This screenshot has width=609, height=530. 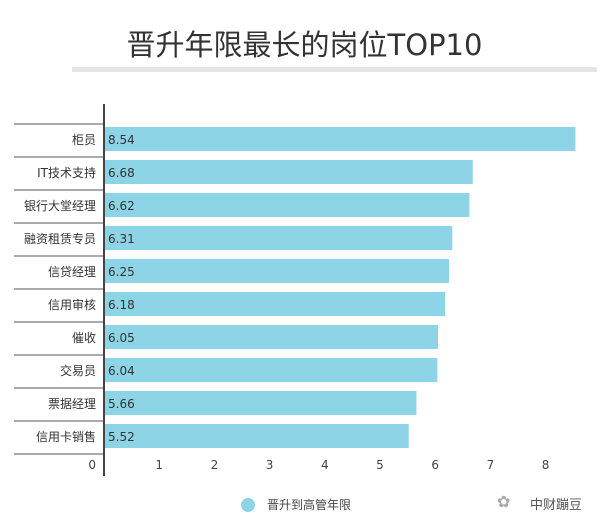 What do you see at coordinates (215, 465) in the screenshot?
I see `x-tick-label: 2` at bounding box center [215, 465].